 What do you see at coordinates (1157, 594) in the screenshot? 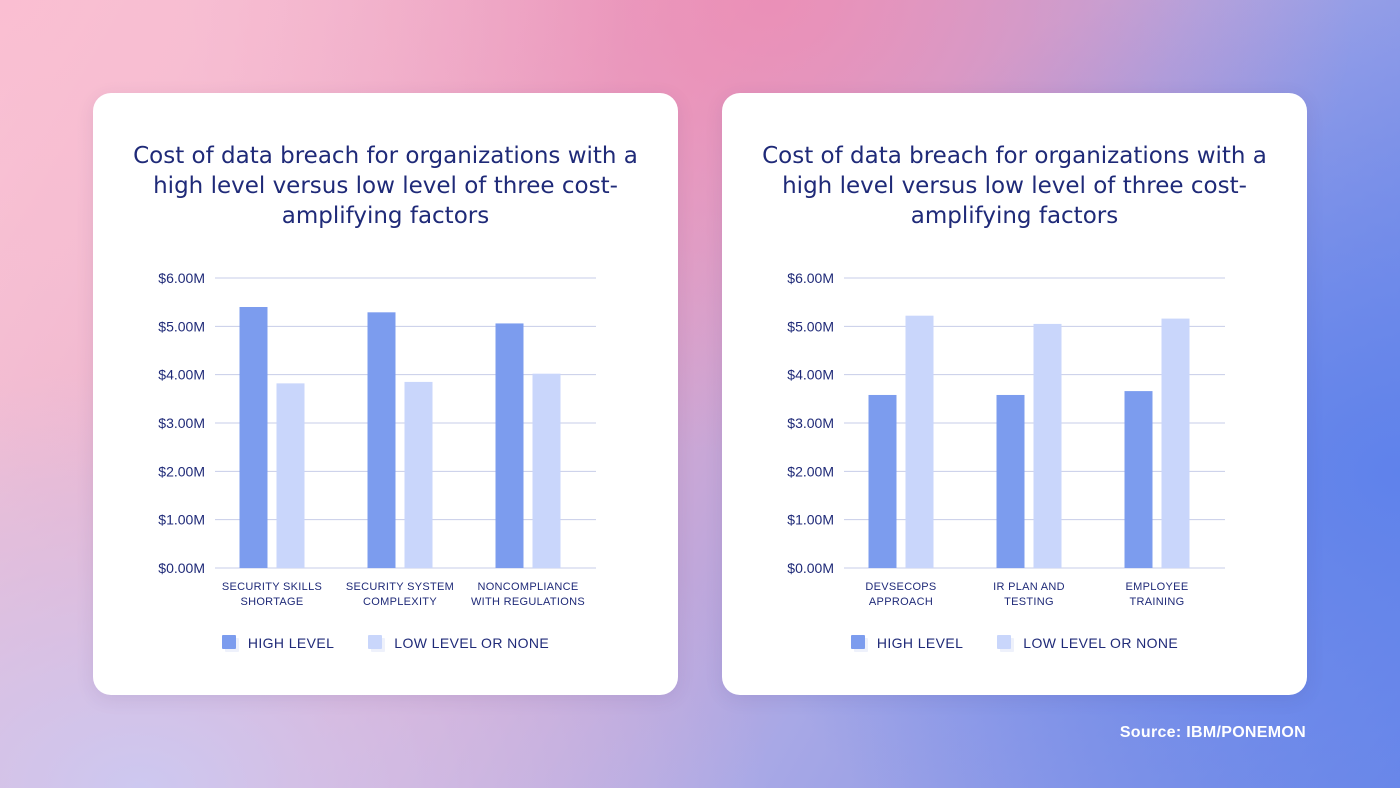
I see `x-category-label: EMPLOYEE TRAINING` at bounding box center [1157, 594].